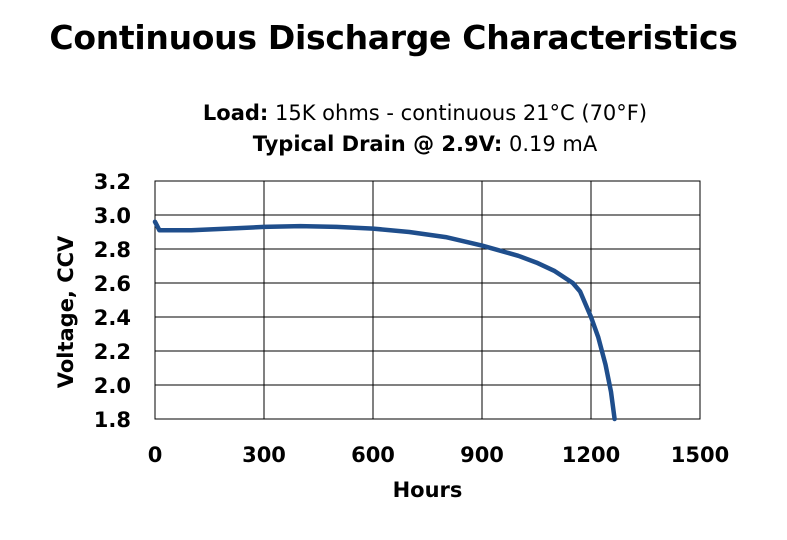 This screenshot has height=540, width=787. What do you see at coordinates (66, 311) in the screenshot?
I see `y-axis-label: Voltage, CCV` at bounding box center [66, 311].